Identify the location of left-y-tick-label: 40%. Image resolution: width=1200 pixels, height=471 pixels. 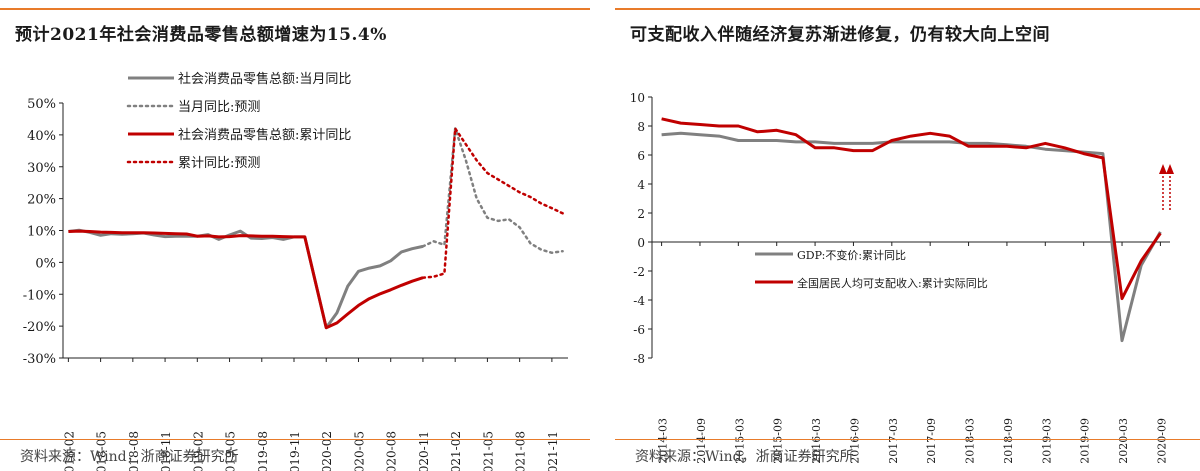
(41, 136).